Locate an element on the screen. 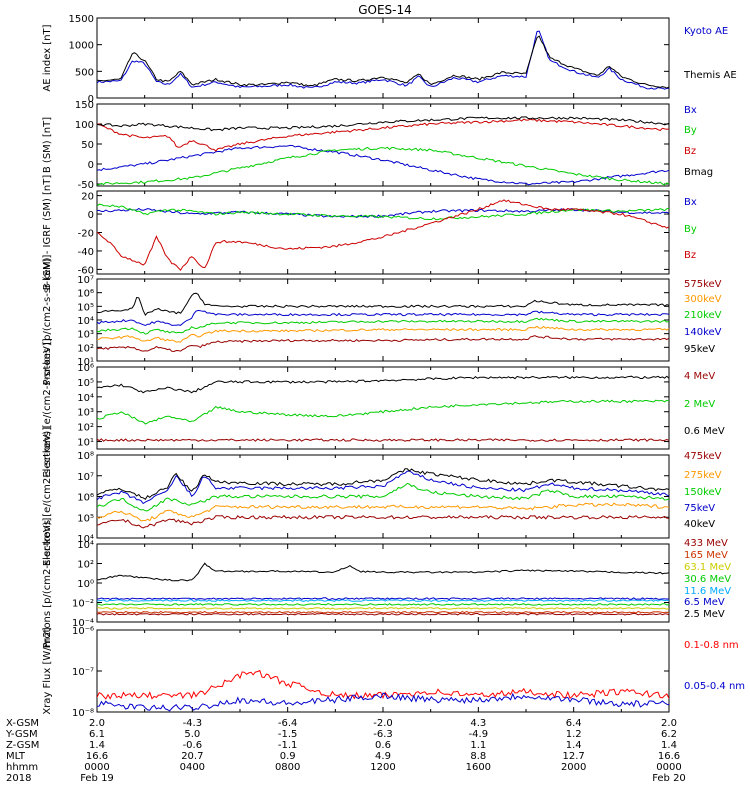  y-tick-label: 50 is located at coordinates (87, 145).